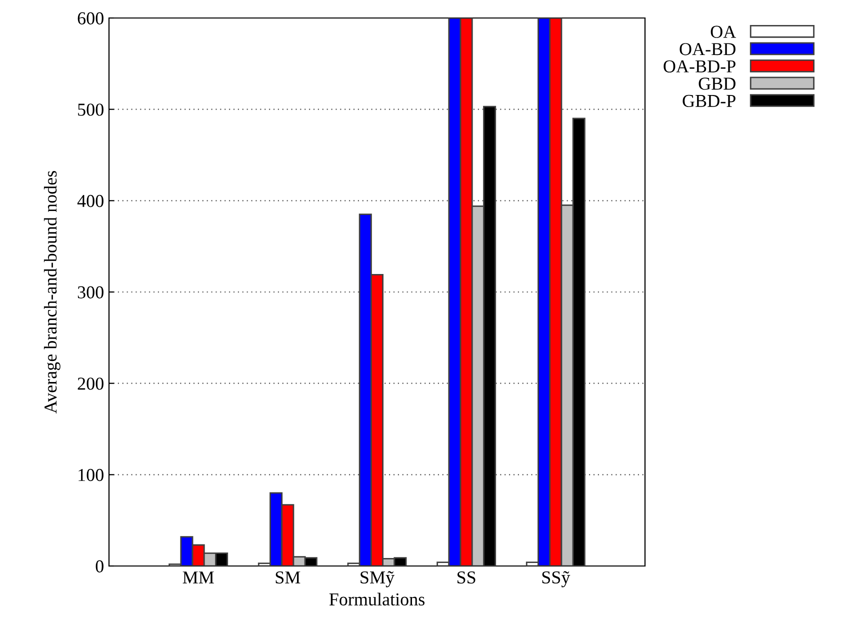 This screenshot has width=856, height=631. What do you see at coordinates (91, 18) in the screenshot?
I see `y-tick-label: 600` at bounding box center [91, 18].